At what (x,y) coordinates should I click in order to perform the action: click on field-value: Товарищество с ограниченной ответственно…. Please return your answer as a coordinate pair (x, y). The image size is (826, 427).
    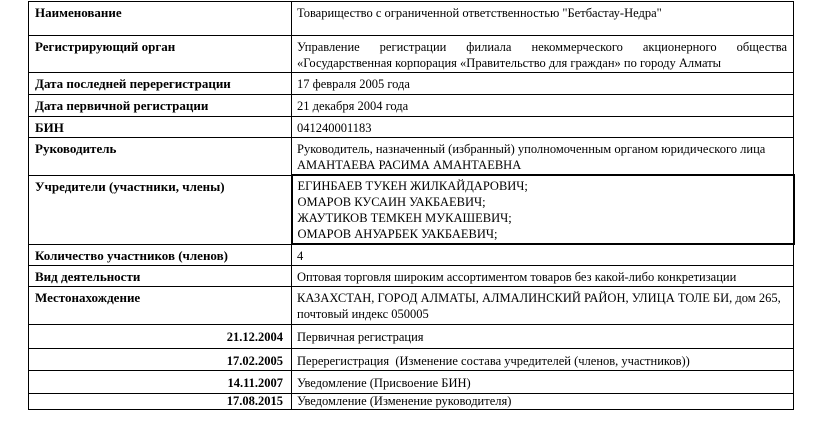
    Looking at the image, I should click on (542, 18).